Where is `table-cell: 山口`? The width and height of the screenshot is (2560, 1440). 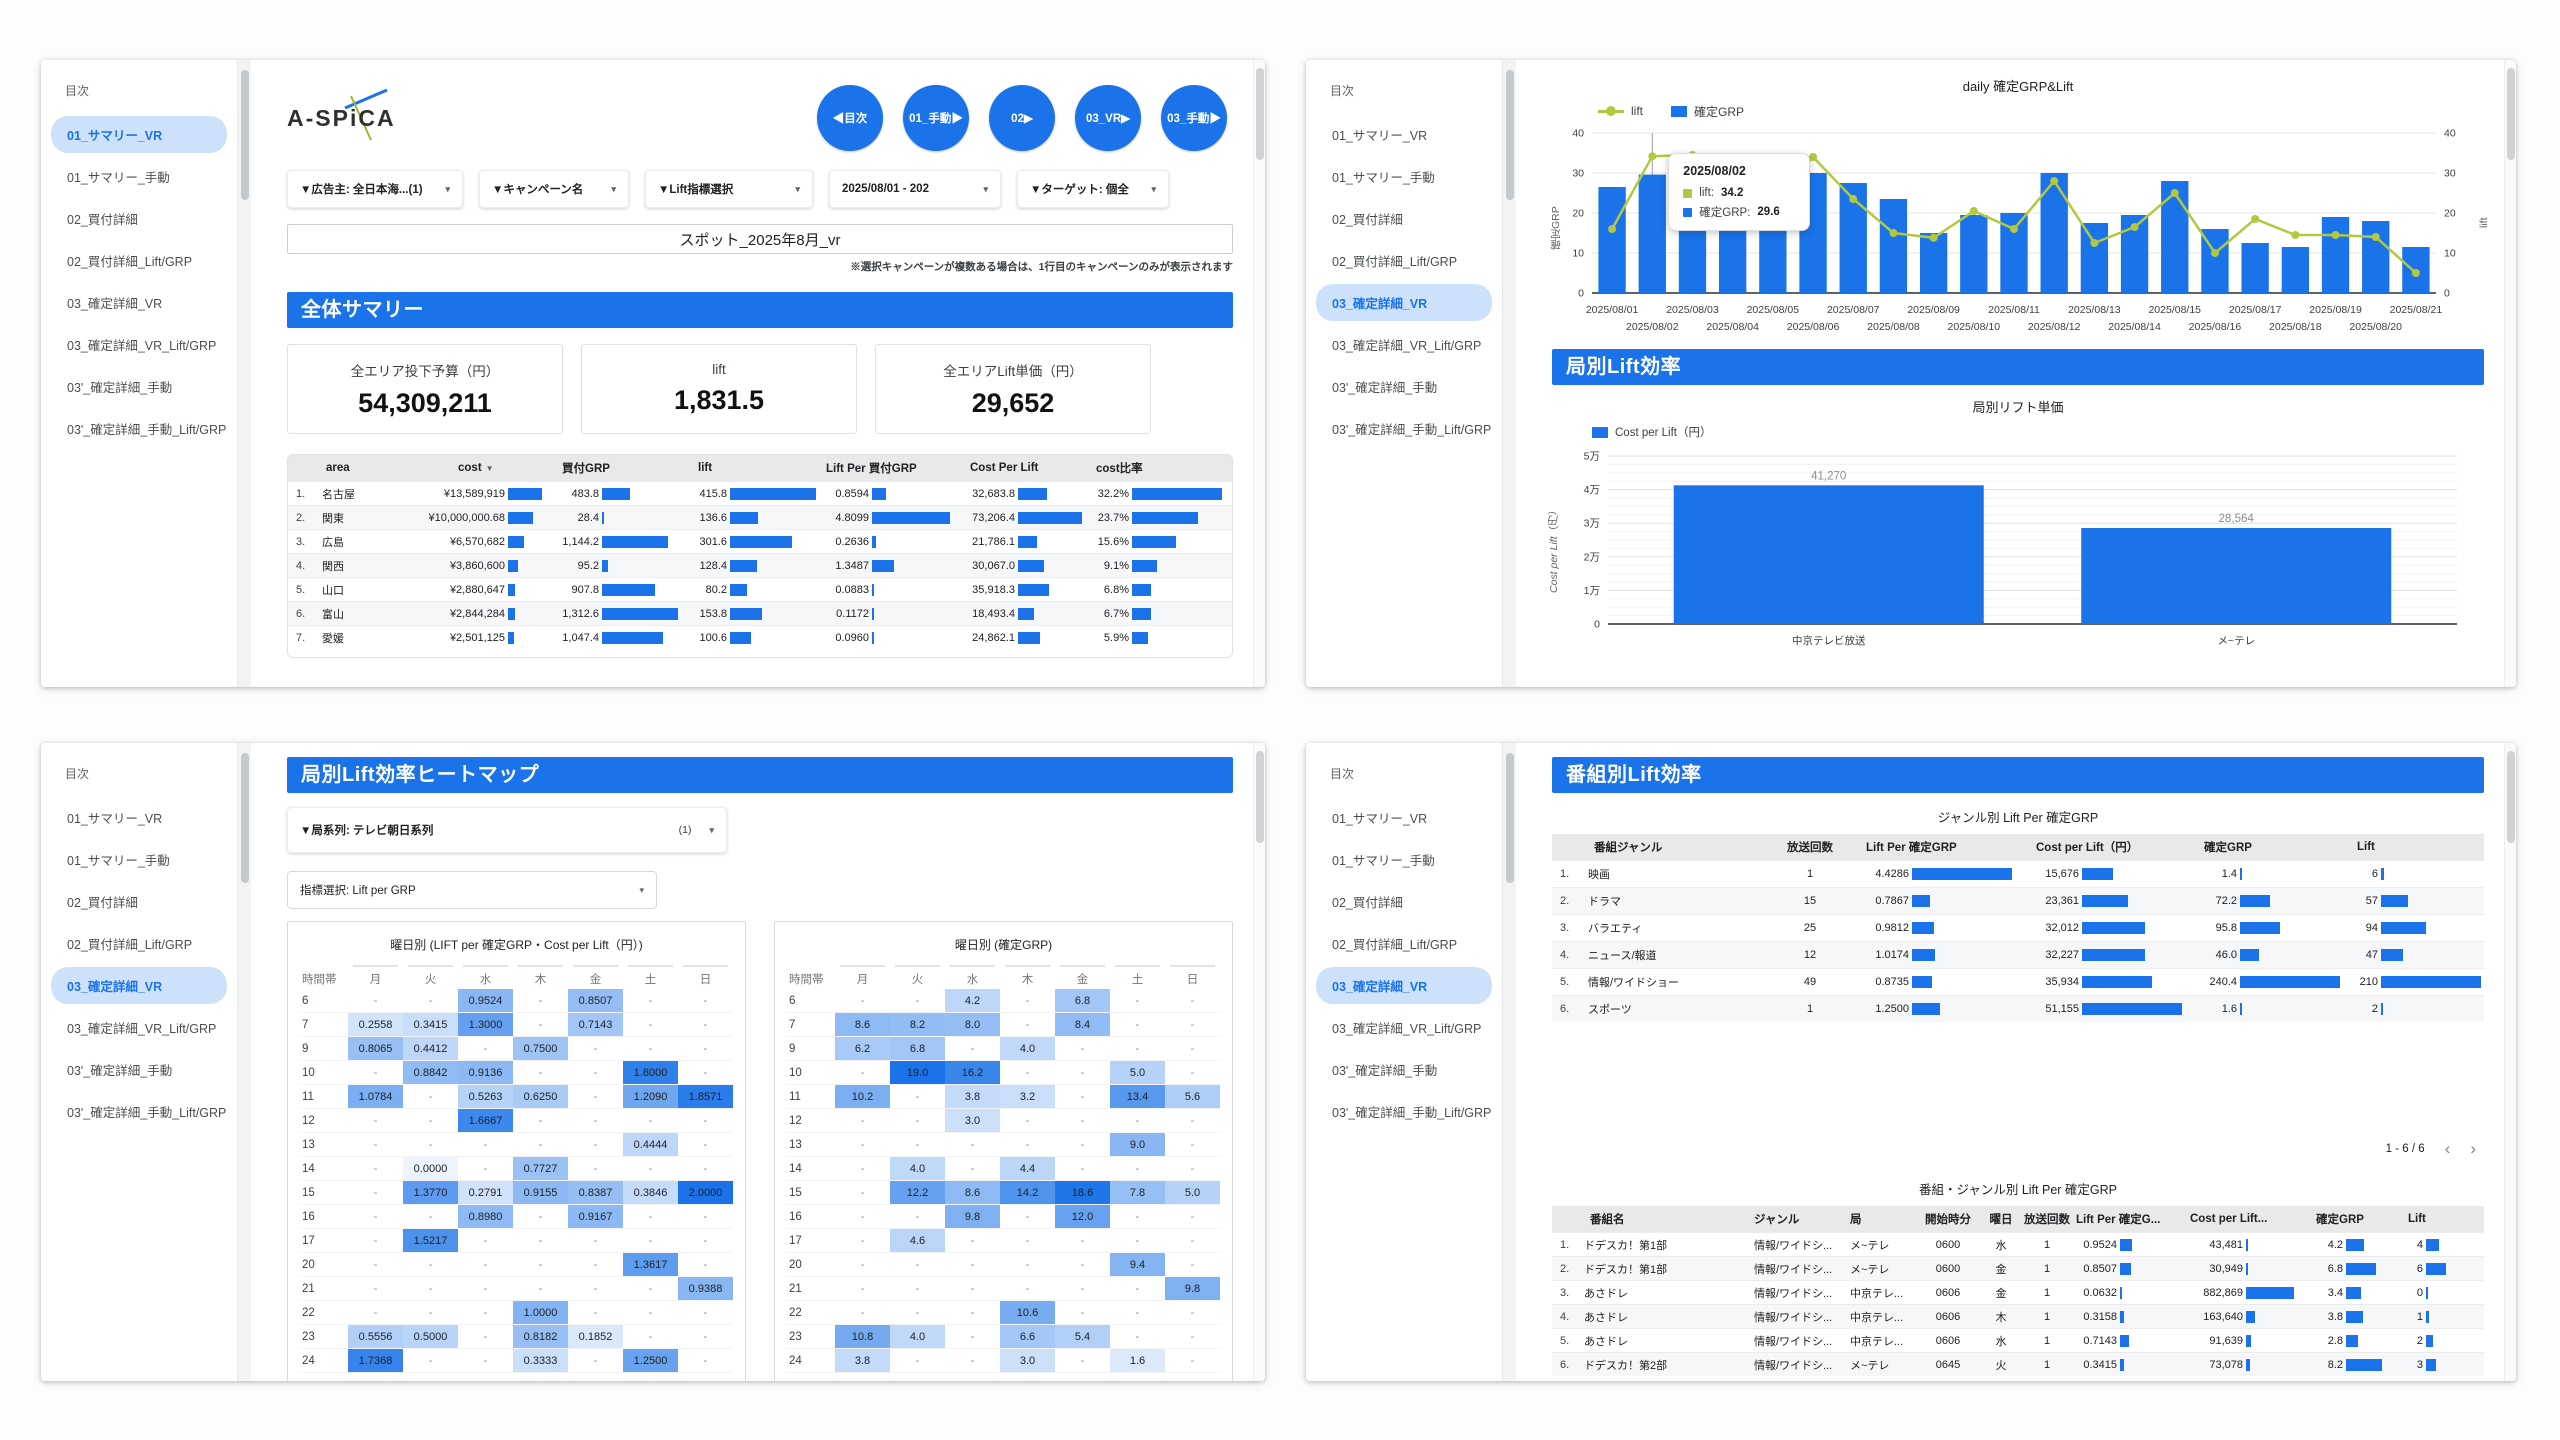
table-cell: 山口 is located at coordinates (333, 590).